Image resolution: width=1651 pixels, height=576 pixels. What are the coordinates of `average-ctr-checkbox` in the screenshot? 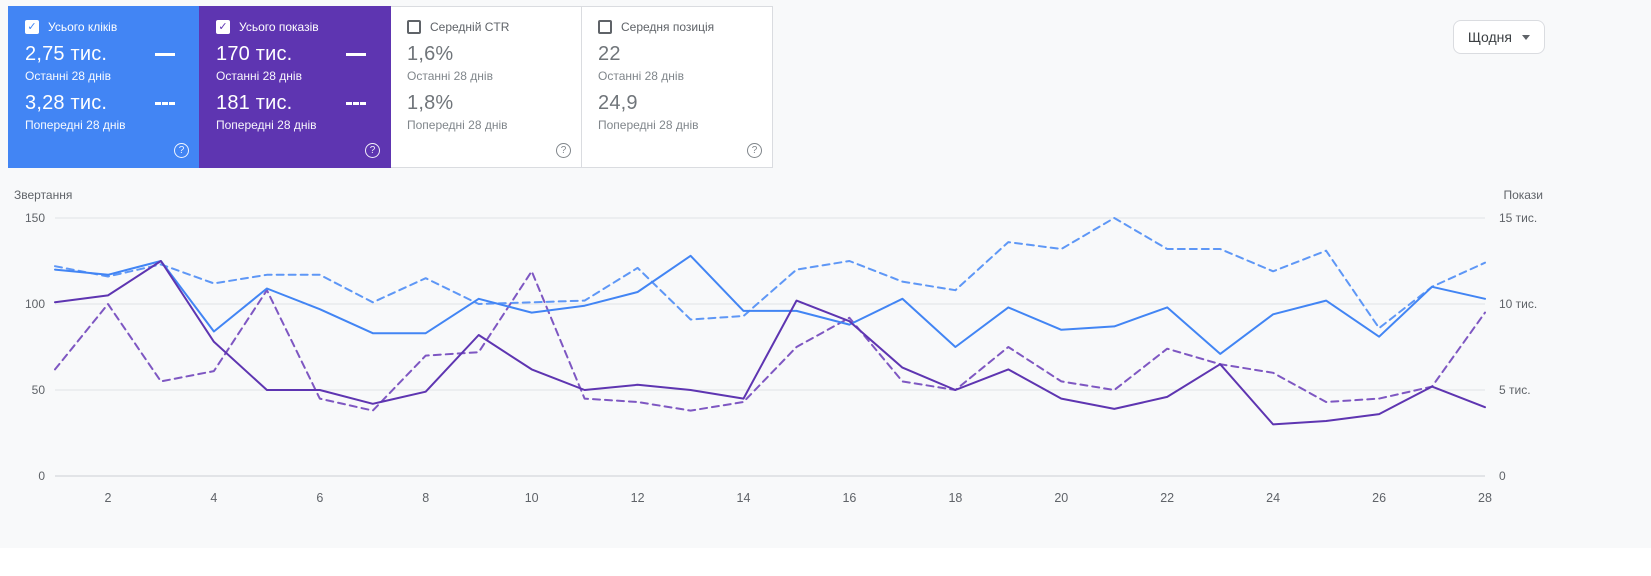 It's located at (414, 27).